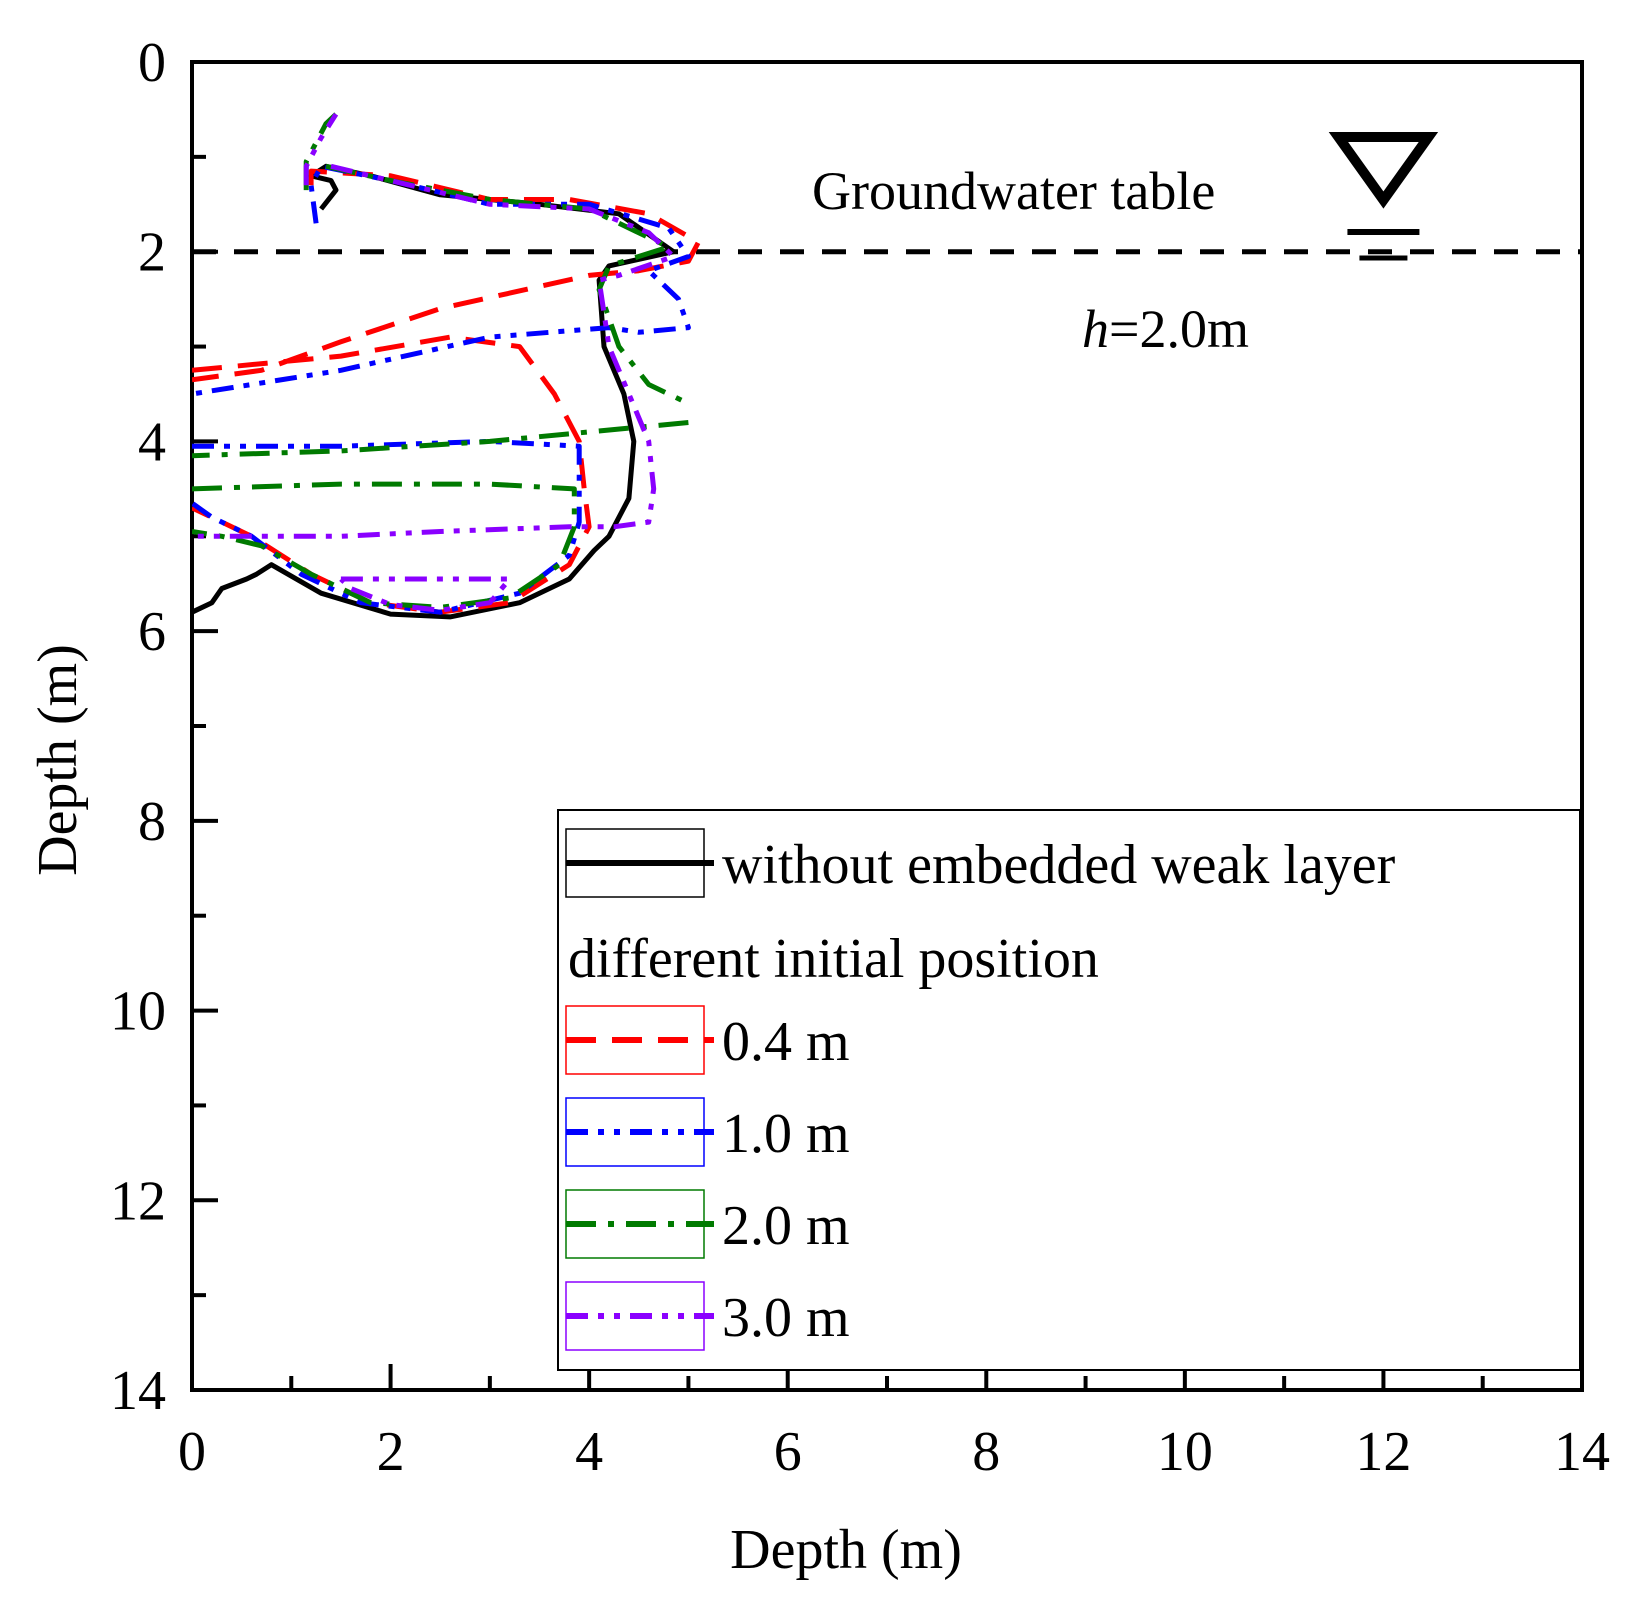 This screenshot has width=1643, height=1608. What do you see at coordinates (846, 1550) in the screenshot?
I see `x-axis-title: Depth (m)` at bounding box center [846, 1550].